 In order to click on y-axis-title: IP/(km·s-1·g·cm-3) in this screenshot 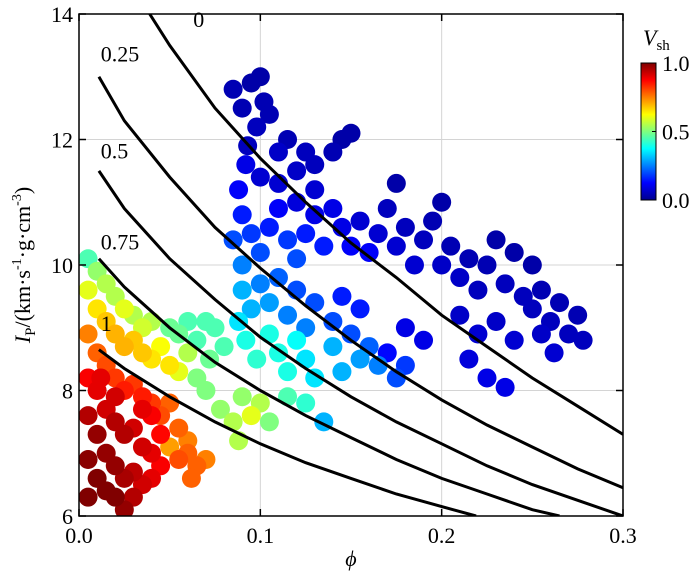, I will do `click(24, 265)`.